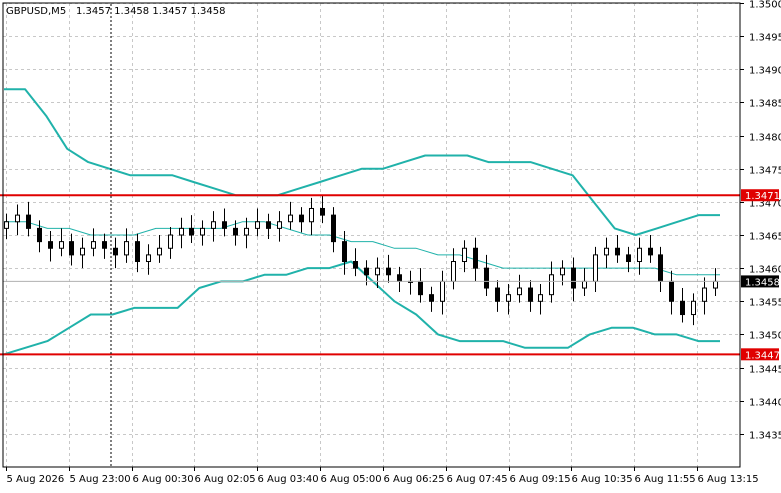  I want to click on y-tick-label: 1.3495, so click(765, 38).